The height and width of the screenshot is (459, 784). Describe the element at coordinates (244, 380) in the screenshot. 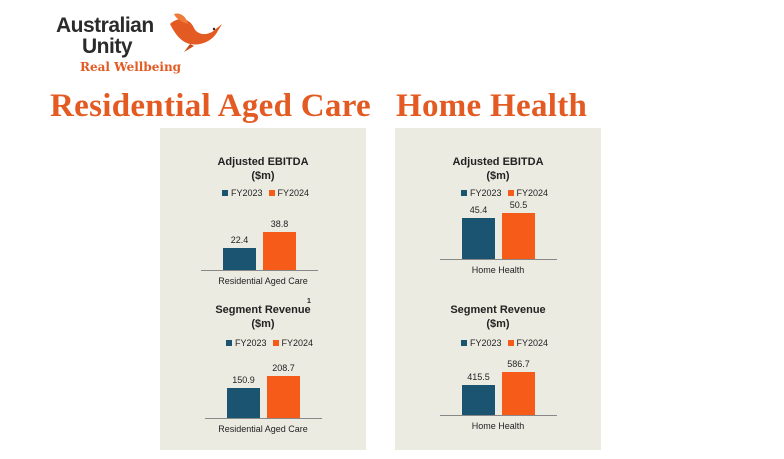

I see `bar-value-label: 150.9` at that location.